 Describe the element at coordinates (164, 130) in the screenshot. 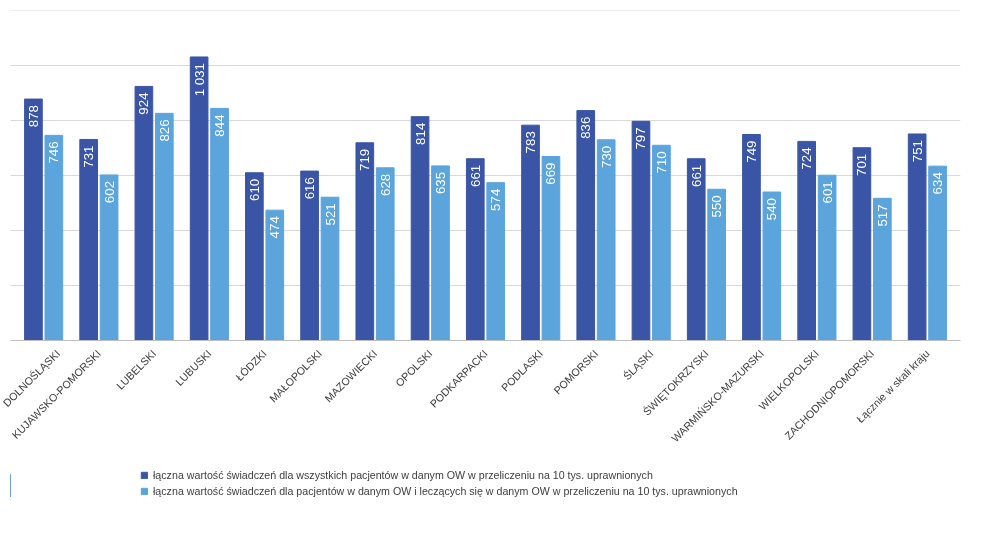

I see `data-label: 826` at that location.